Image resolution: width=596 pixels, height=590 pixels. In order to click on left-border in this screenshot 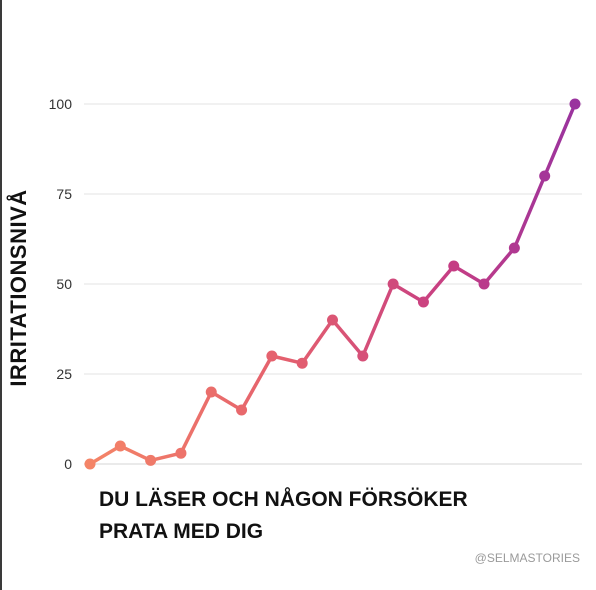, I will do `click(1, 295)`.